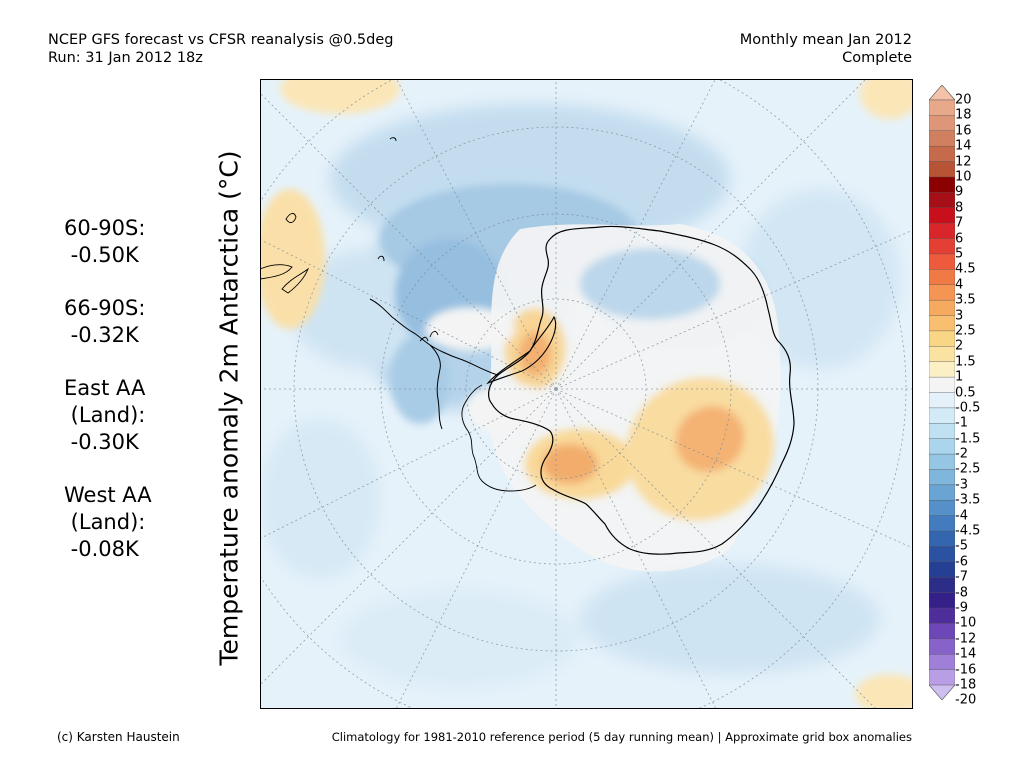 The width and height of the screenshot is (1024, 768). I want to click on colorbar-tick-label: -2, so click(961, 454).